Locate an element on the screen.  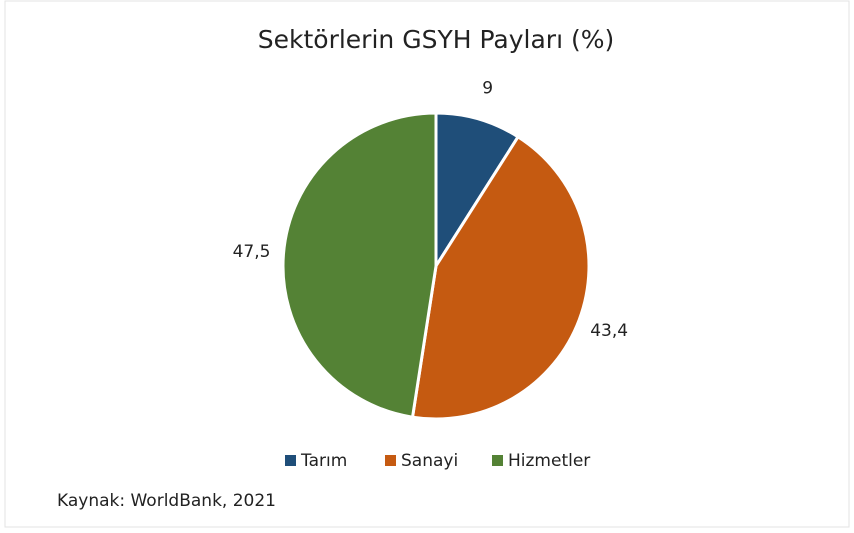
data-label: 9 is located at coordinates (487, 88).